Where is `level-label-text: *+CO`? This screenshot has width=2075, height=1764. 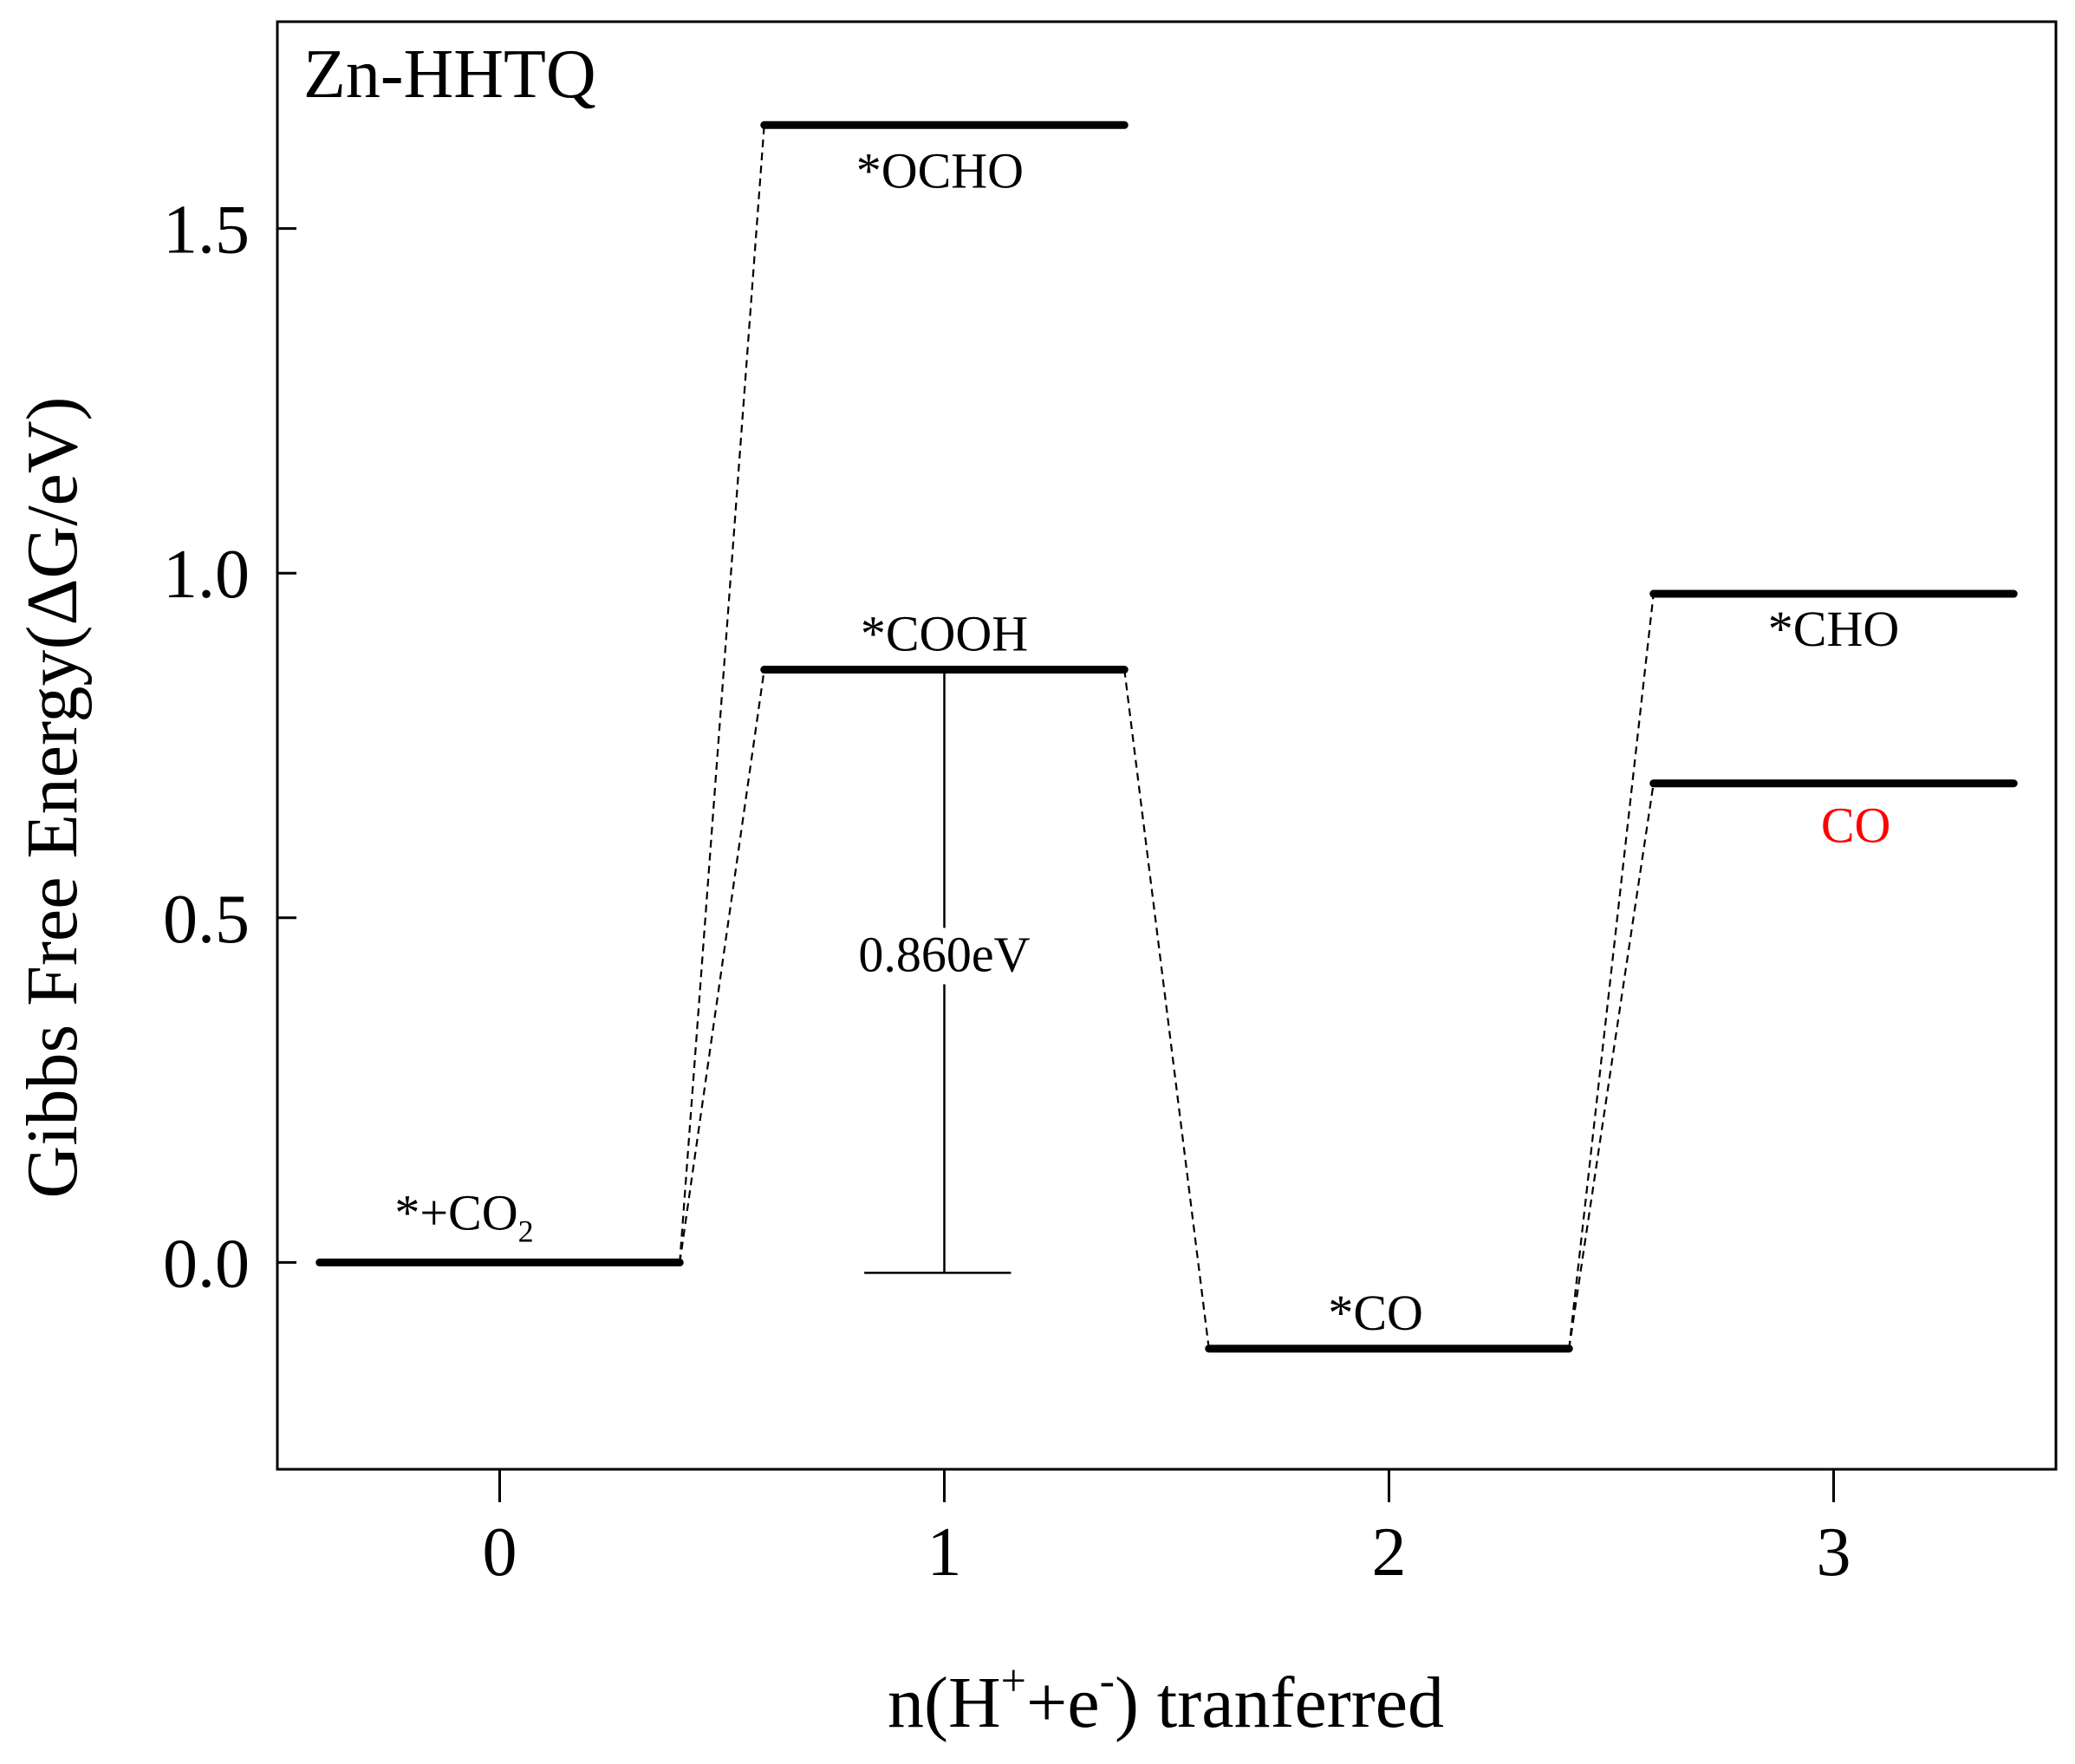
level-label-text: *+CO is located at coordinates (456, 1212).